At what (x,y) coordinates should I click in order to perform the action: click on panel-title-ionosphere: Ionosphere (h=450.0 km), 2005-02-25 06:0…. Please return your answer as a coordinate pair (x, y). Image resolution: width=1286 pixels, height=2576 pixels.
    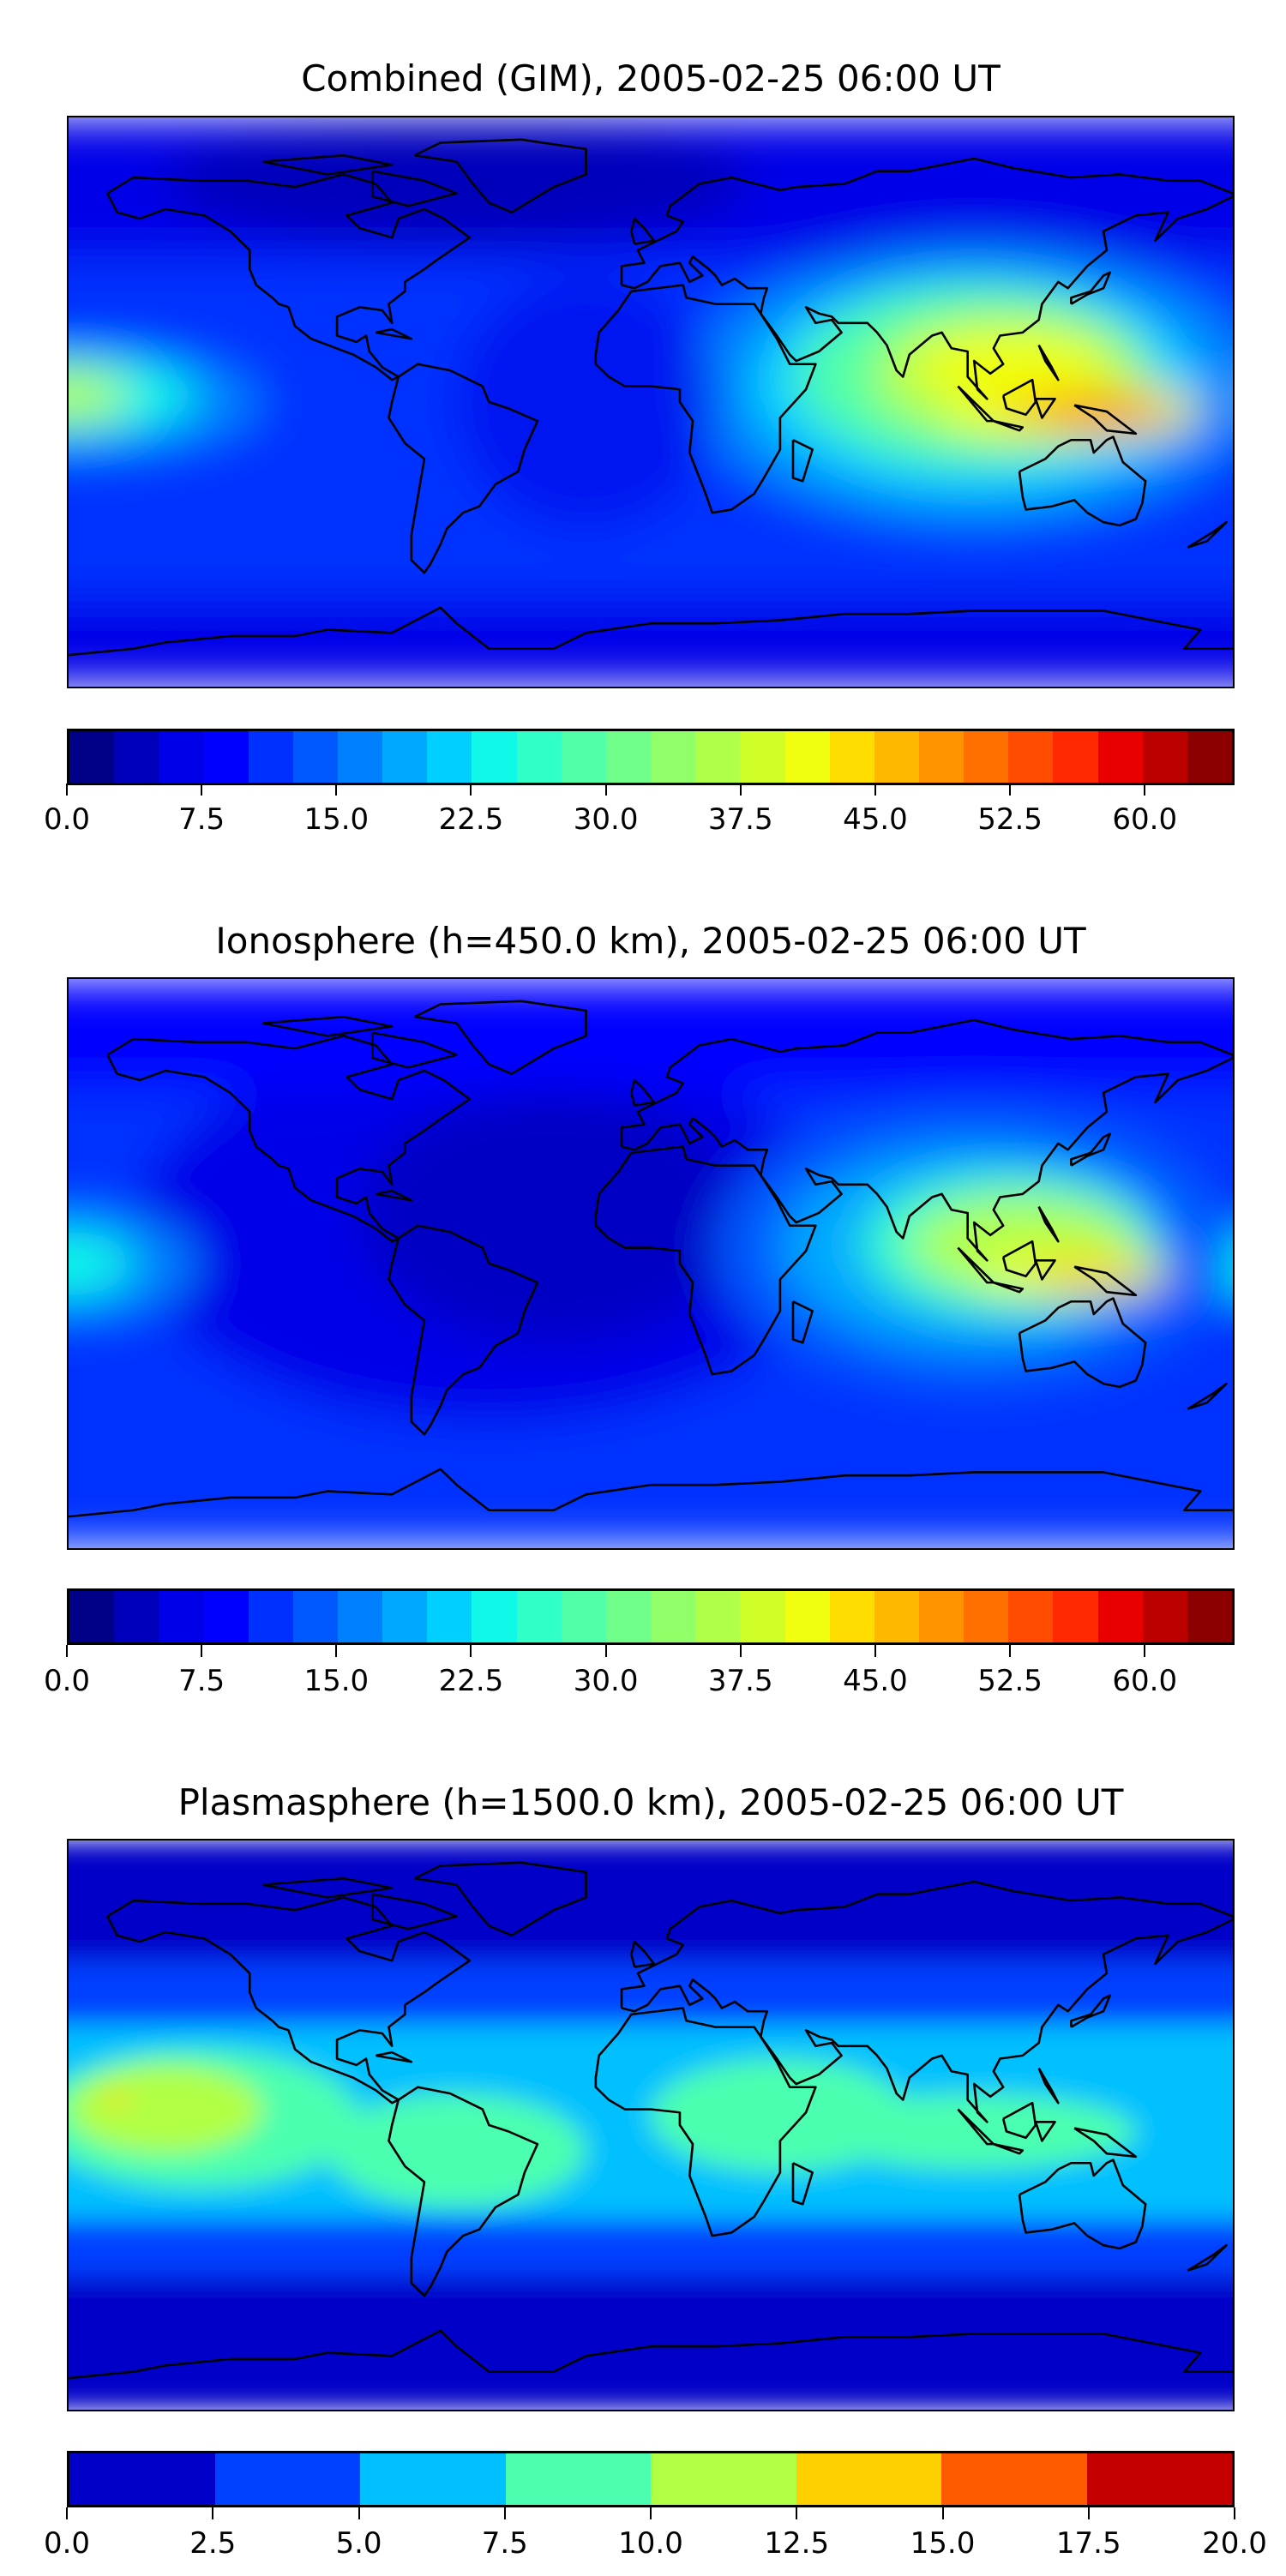
    Looking at the image, I should click on (650, 941).